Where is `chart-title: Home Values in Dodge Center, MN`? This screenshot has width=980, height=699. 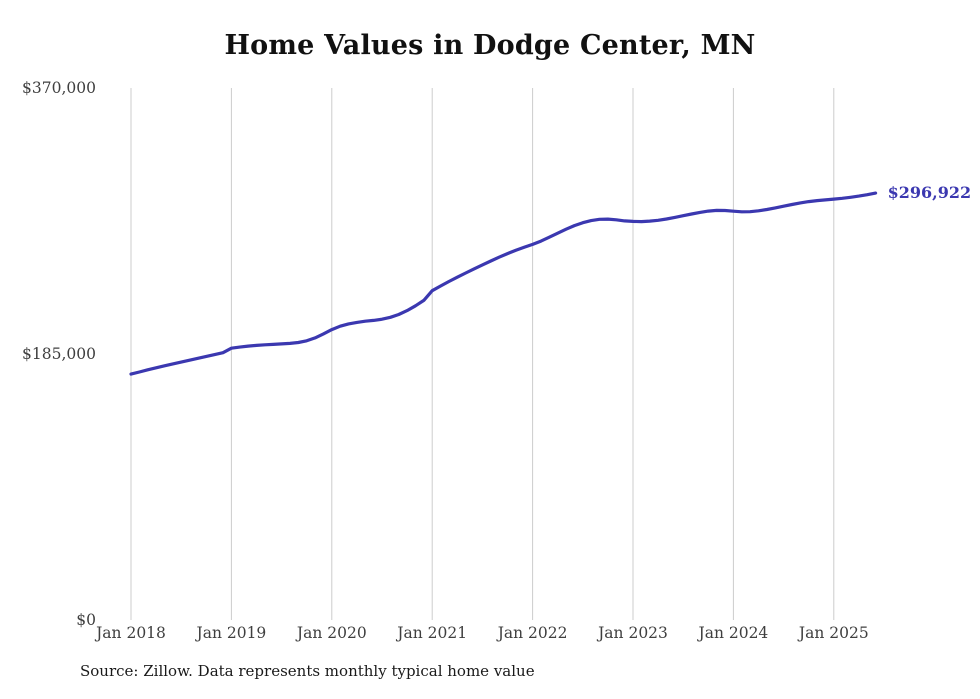 chart-title: Home Values in Dodge Center, MN is located at coordinates (490, 45).